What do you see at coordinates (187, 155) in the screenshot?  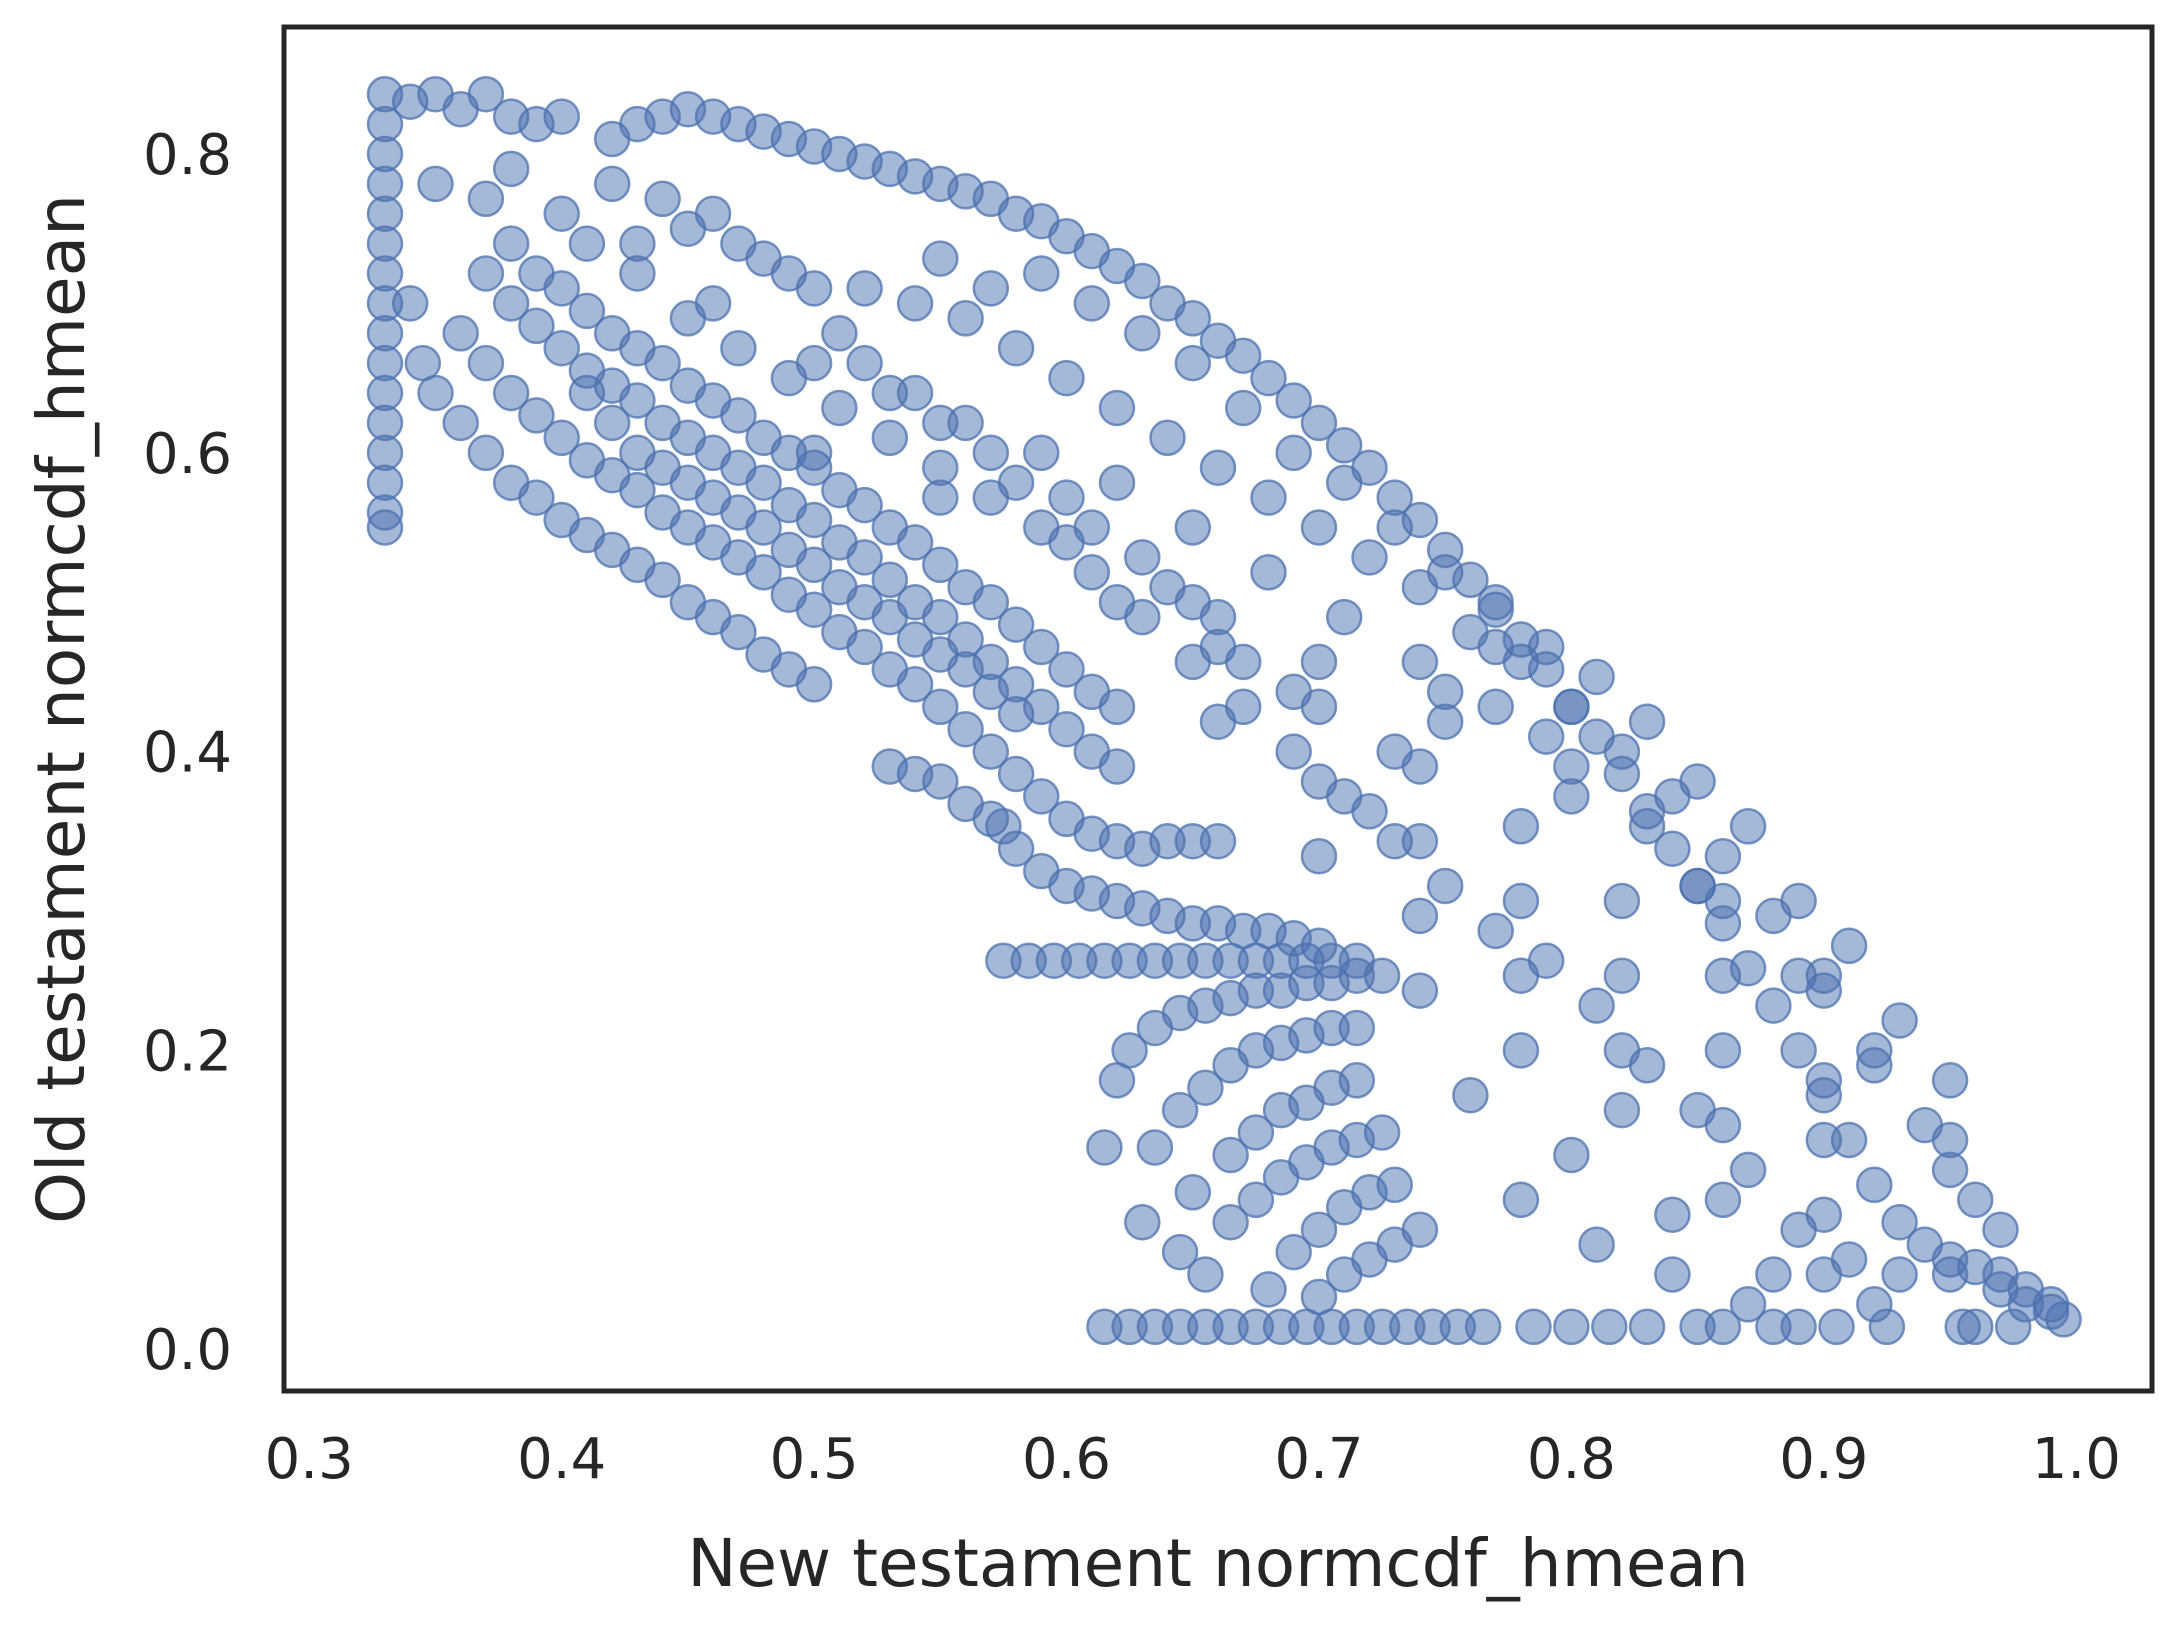 I see `y-tick-label: 0.8` at bounding box center [187, 155].